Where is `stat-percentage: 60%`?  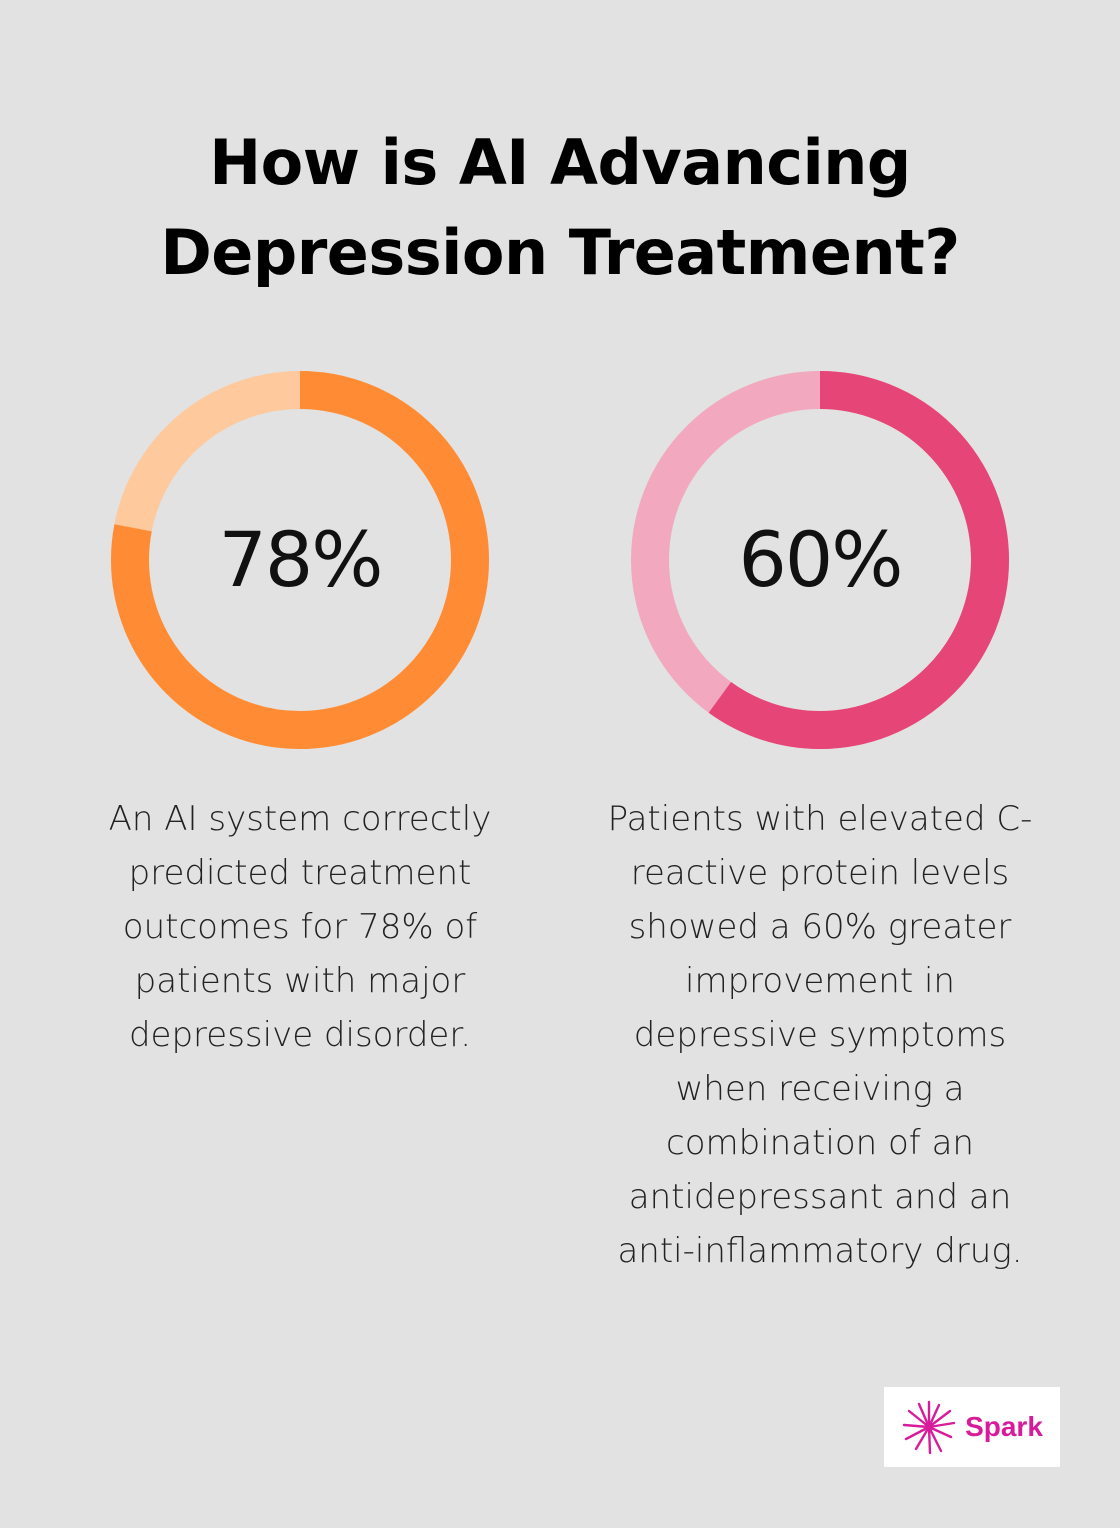 stat-percentage: 60% is located at coordinates (821, 559).